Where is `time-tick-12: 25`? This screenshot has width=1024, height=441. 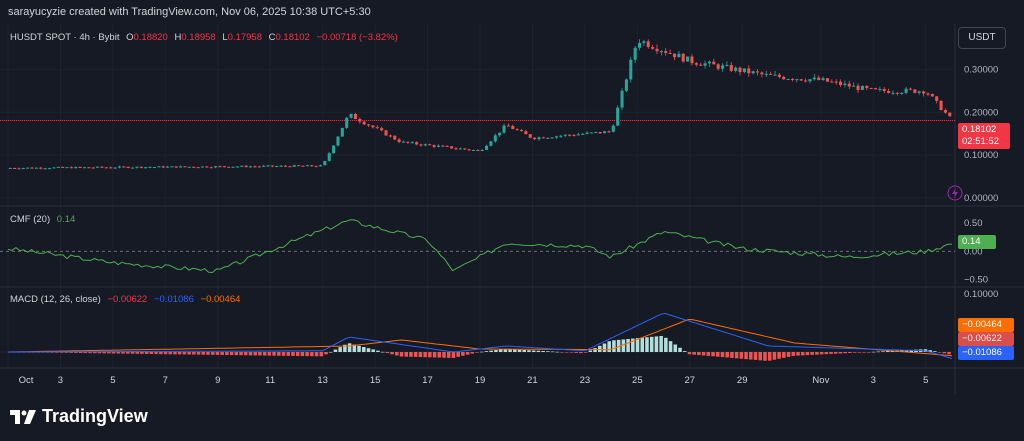 time-tick-12: 25 is located at coordinates (637, 380).